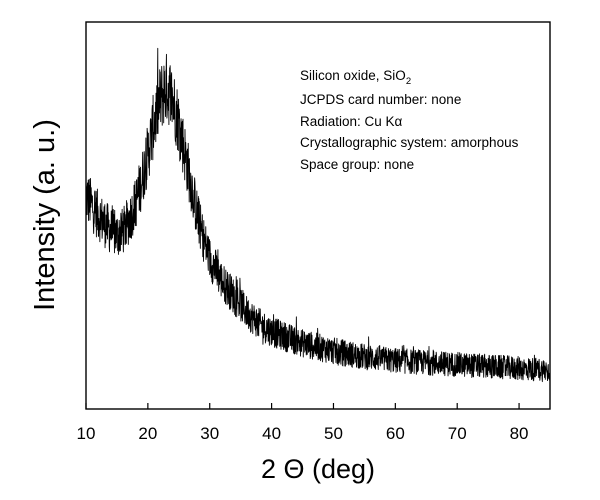  I want to click on annotation-line-2: JCPDS card number: none, so click(380, 99).